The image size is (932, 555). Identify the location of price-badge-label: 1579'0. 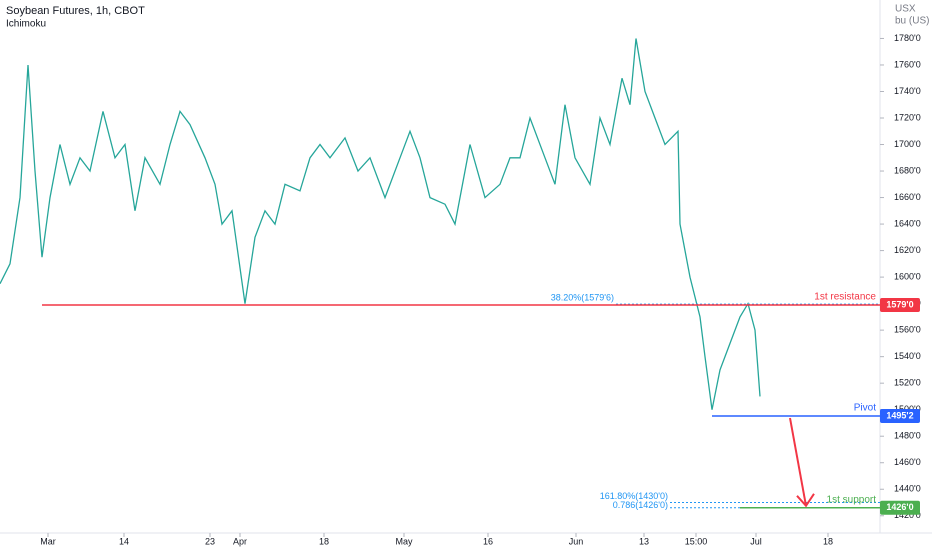
(899, 304).